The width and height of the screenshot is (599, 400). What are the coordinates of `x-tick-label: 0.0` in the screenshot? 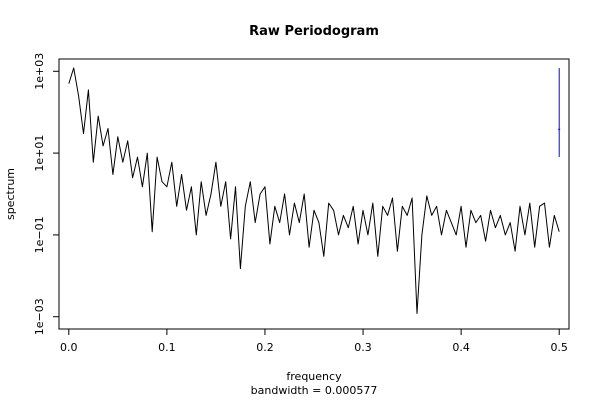 It's located at (69, 347).